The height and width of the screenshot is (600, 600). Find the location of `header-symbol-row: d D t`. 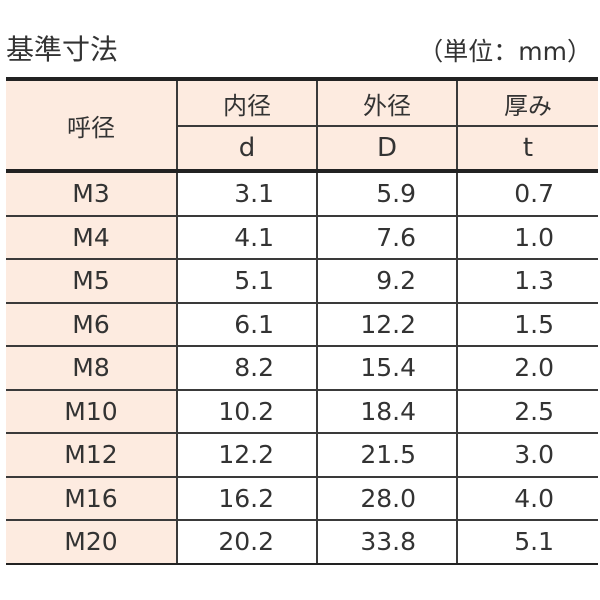

header-symbol-row: d D t is located at coordinates (302, 149).